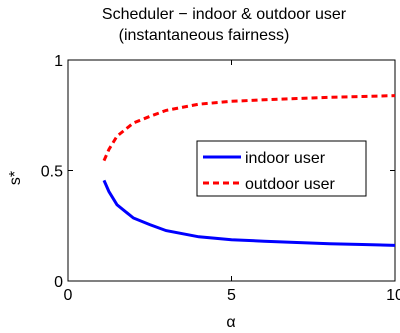 This screenshot has width=400, height=333. I want to click on x-tick-label-1: 5, so click(231, 295).